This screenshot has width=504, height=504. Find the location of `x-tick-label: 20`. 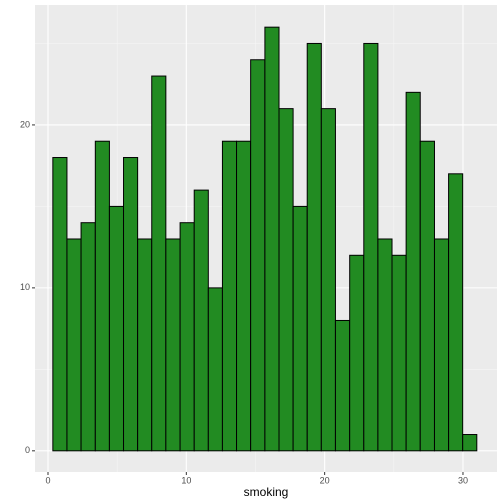

x-tick-label: 20 is located at coordinates (325, 480).